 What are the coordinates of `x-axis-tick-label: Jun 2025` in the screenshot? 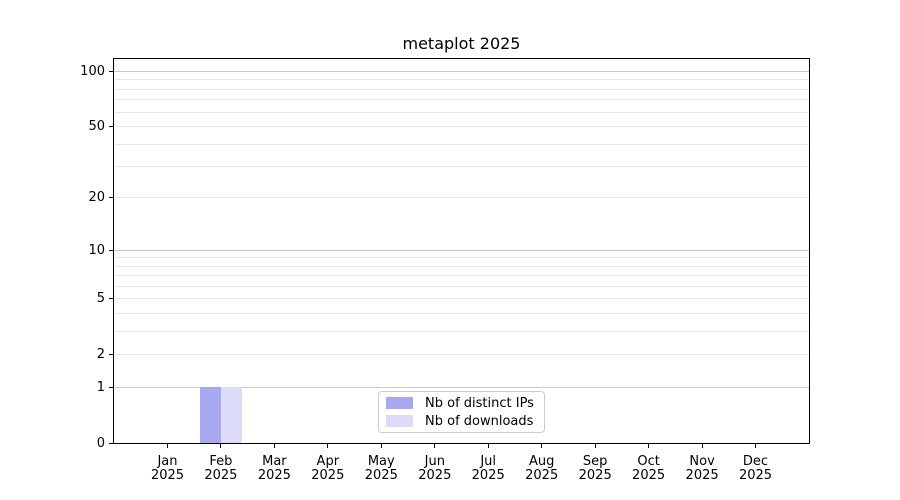 It's located at (435, 468).